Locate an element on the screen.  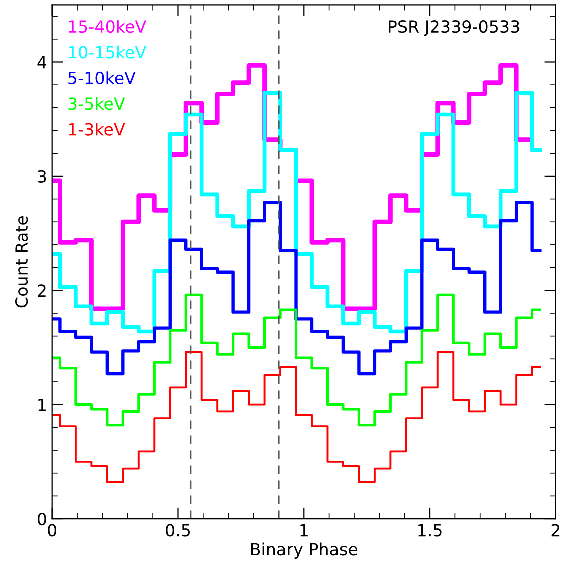
annotation: PSR J2339-0533 is located at coordinates (454, 28).